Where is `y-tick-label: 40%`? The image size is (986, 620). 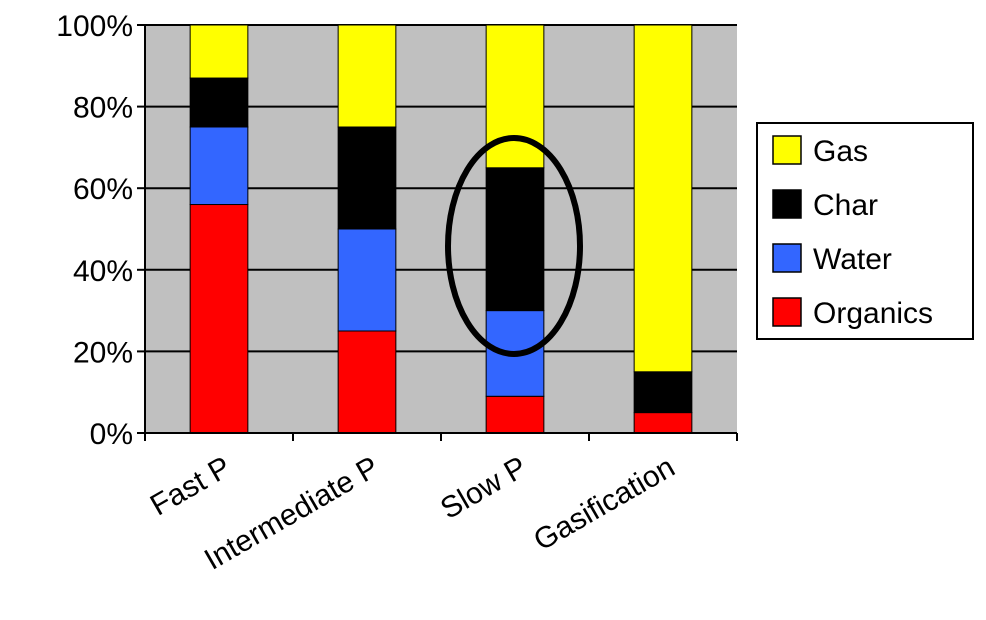 y-tick-label: 40% is located at coordinates (103, 271).